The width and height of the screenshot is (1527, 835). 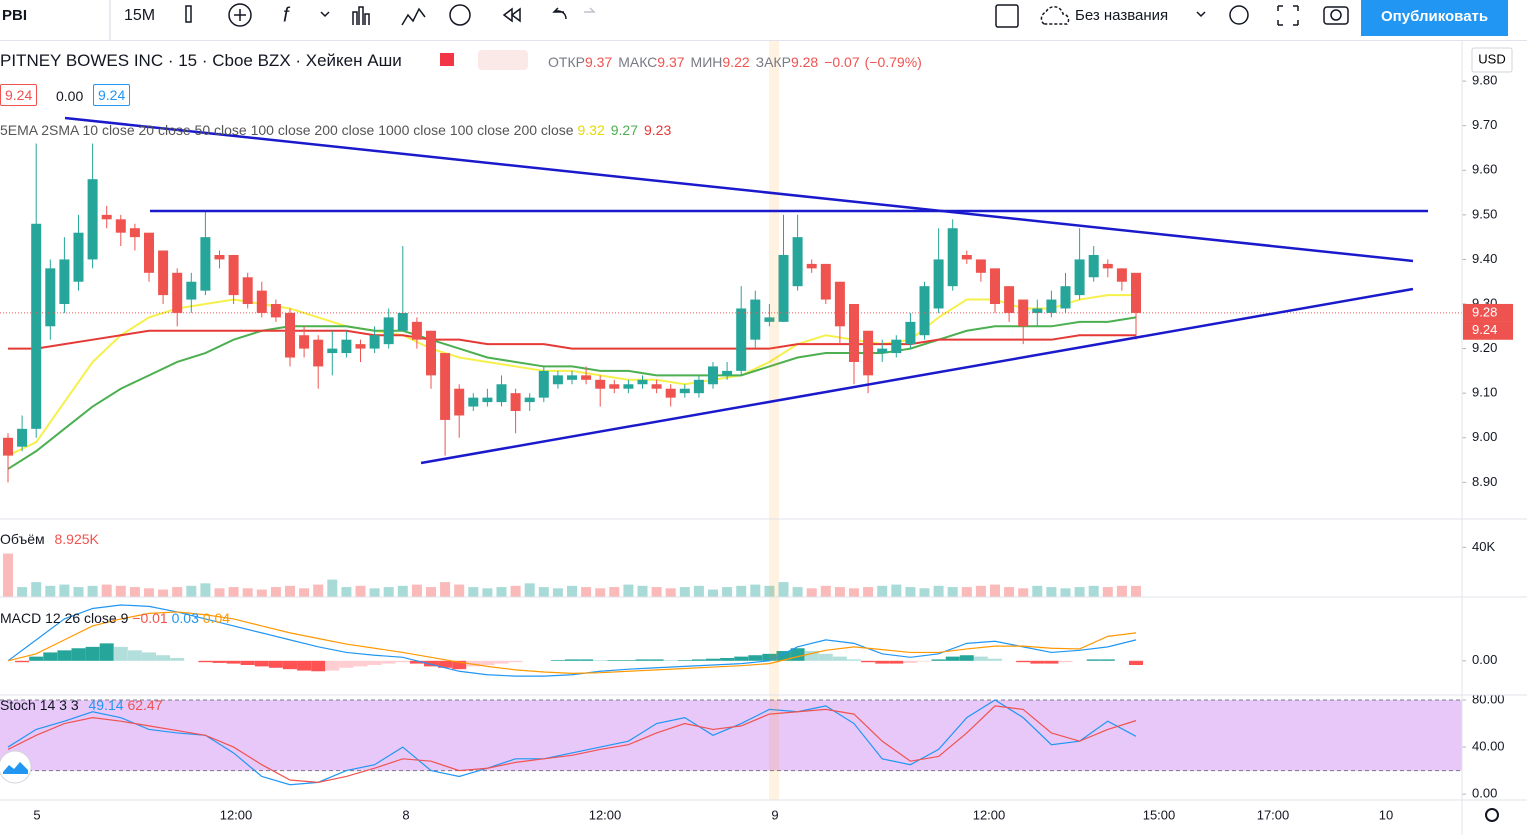 I want to click on fx-icon: f, so click(x=287, y=15).